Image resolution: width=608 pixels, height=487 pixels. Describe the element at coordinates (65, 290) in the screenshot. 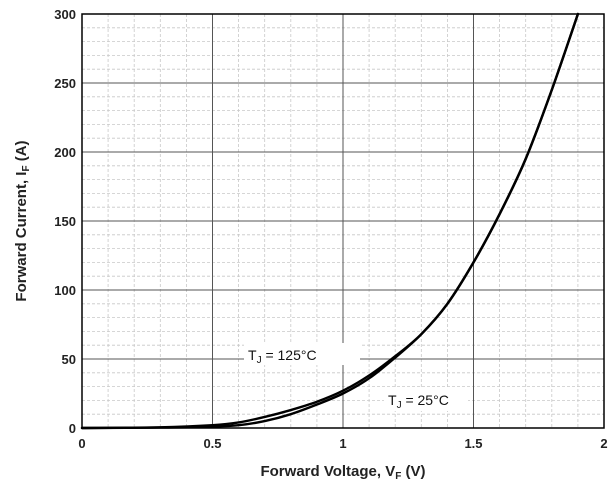

I see `y-tick-label: 100` at that location.